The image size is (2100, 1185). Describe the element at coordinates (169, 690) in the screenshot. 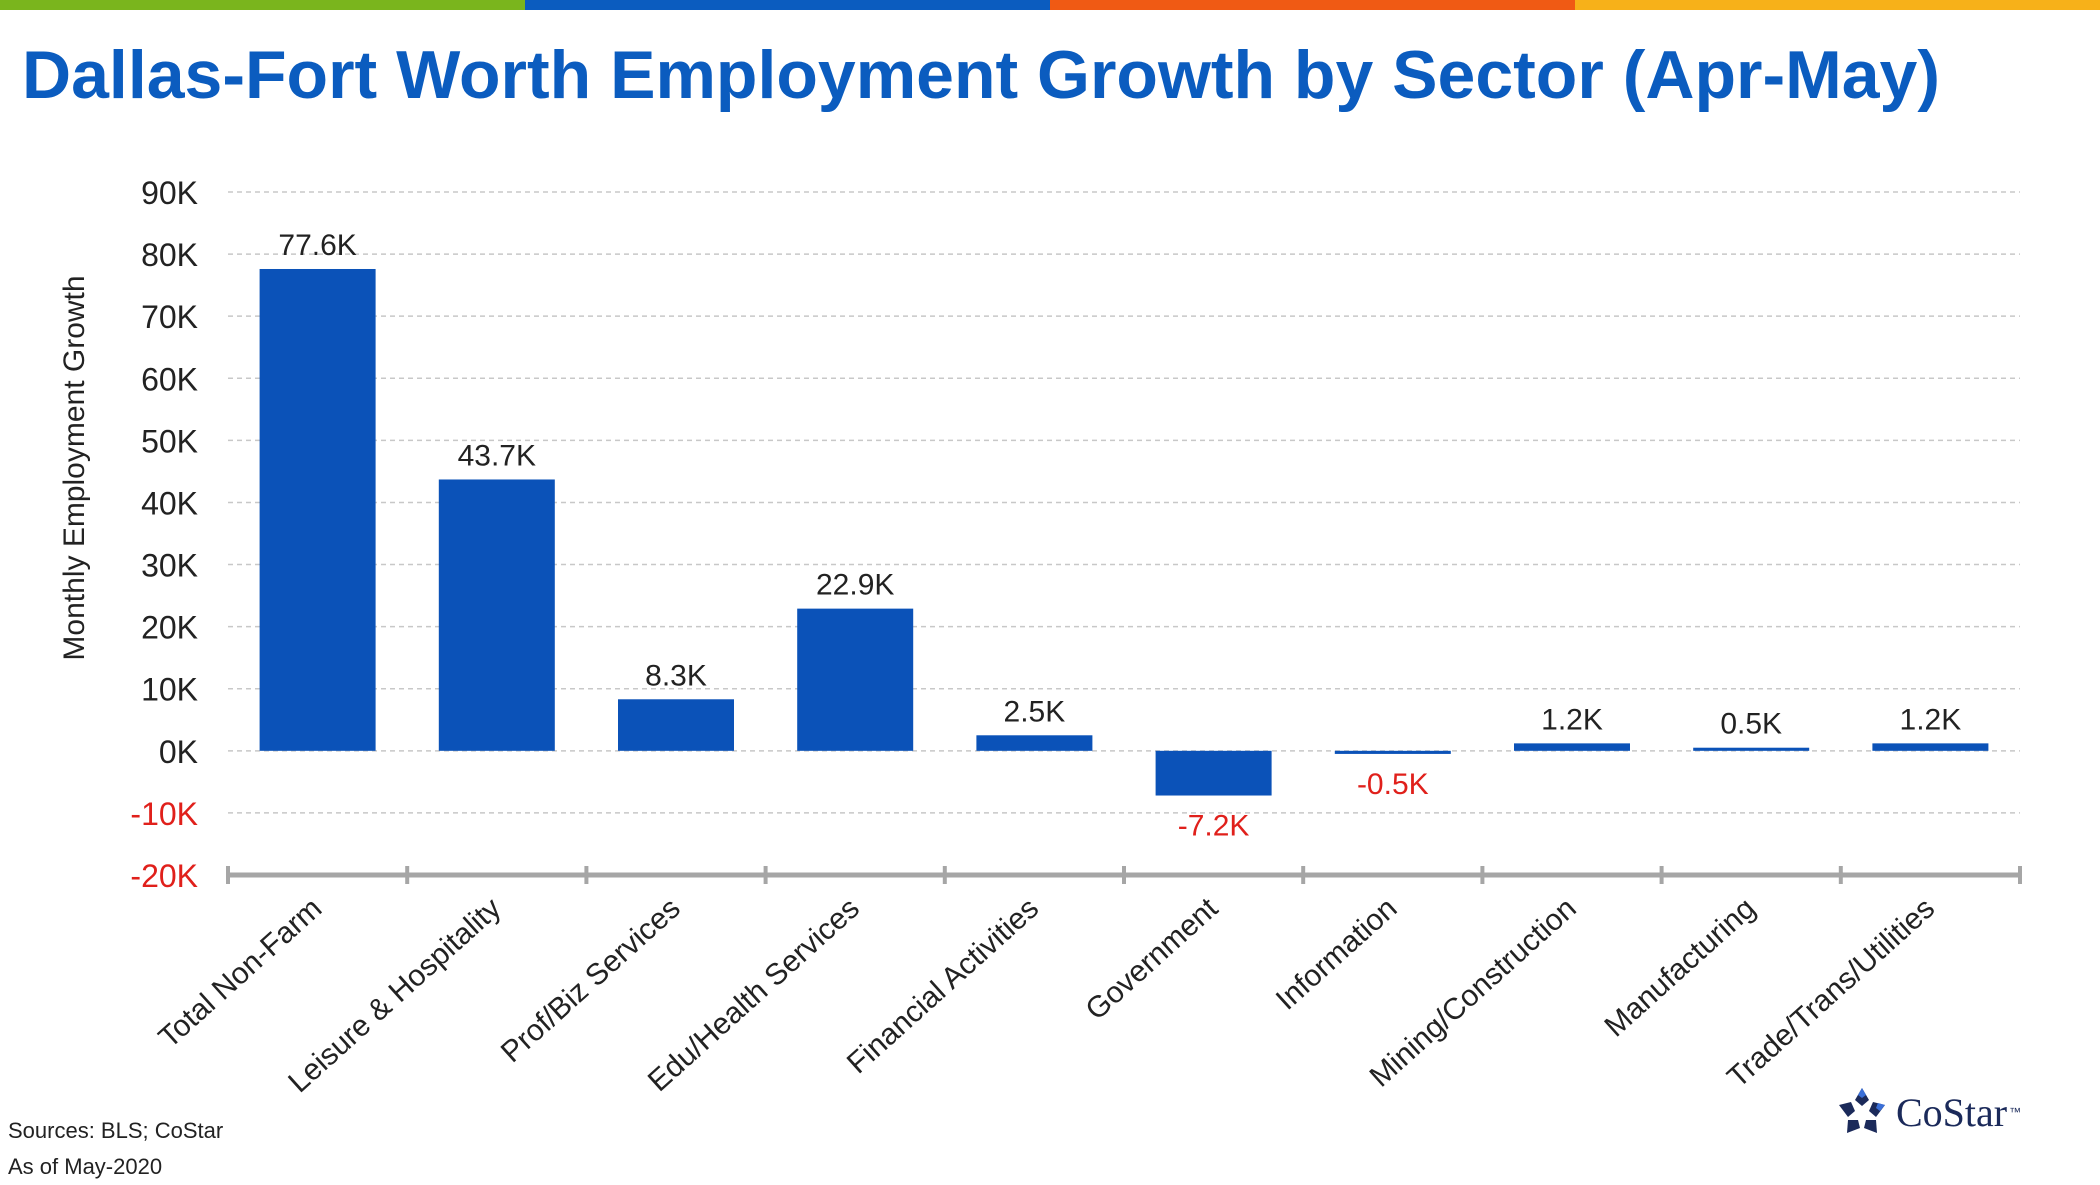

I see `y-tick-label: 10K` at that location.